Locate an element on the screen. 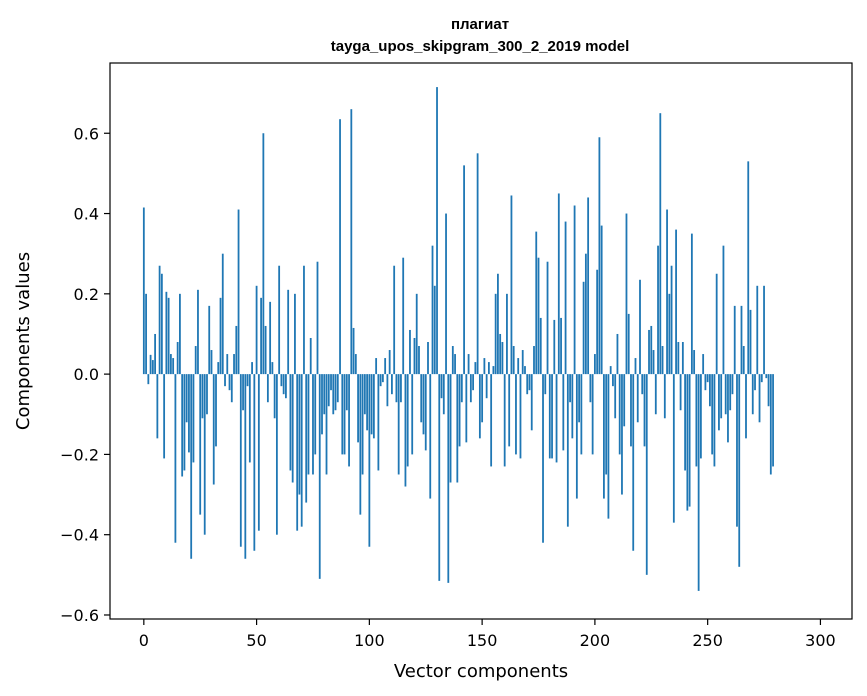 This screenshot has width=867, height=696. chart-title: плагиат is located at coordinates (480, 24).